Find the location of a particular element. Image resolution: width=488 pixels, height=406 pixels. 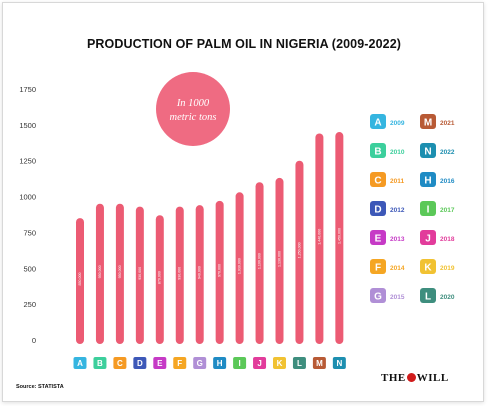

legend-year: 2019 is located at coordinates (447, 268).